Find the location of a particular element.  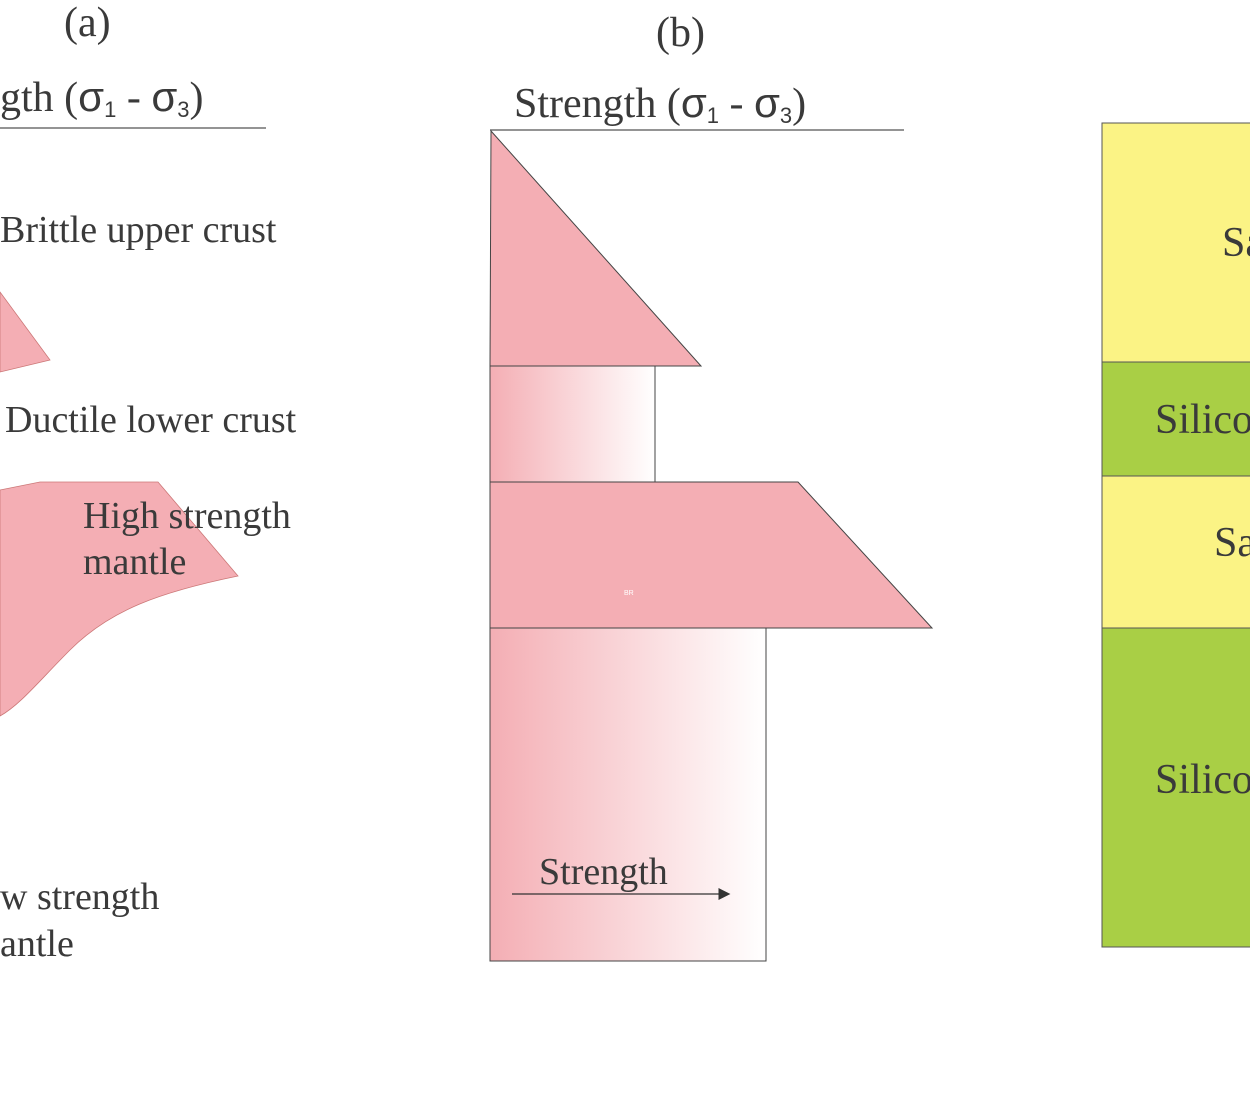

high-strength-mantle-label-2: mantle is located at coordinates (135, 562).